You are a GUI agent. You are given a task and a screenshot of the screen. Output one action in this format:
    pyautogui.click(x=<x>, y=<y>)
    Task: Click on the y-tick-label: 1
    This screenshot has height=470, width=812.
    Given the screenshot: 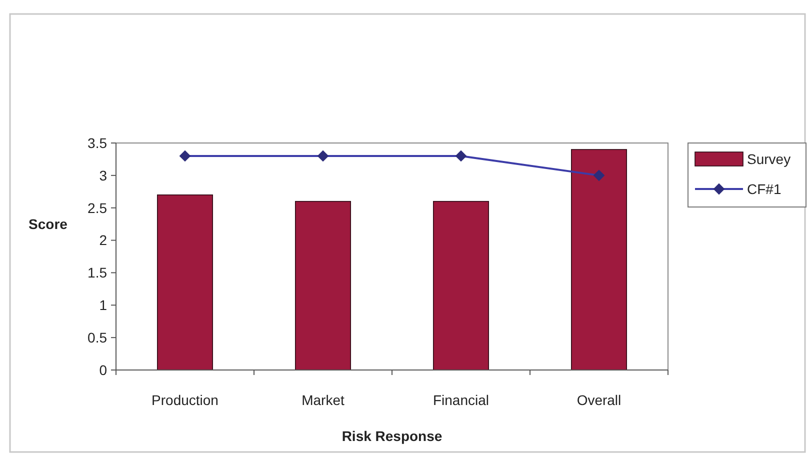 What is the action you would take?
    pyautogui.click(x=103, y=305)
    